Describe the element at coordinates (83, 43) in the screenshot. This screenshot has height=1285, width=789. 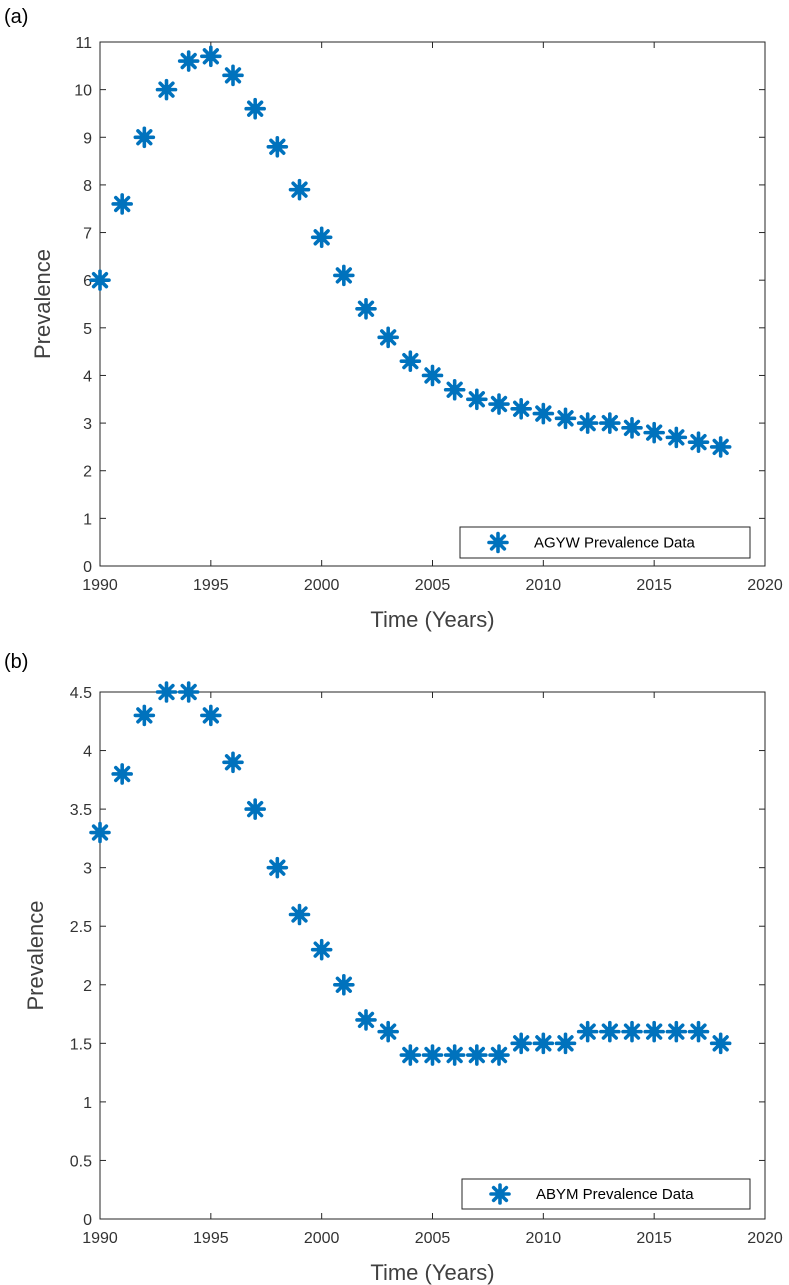
I see `y-tick-label: 11` at that location.